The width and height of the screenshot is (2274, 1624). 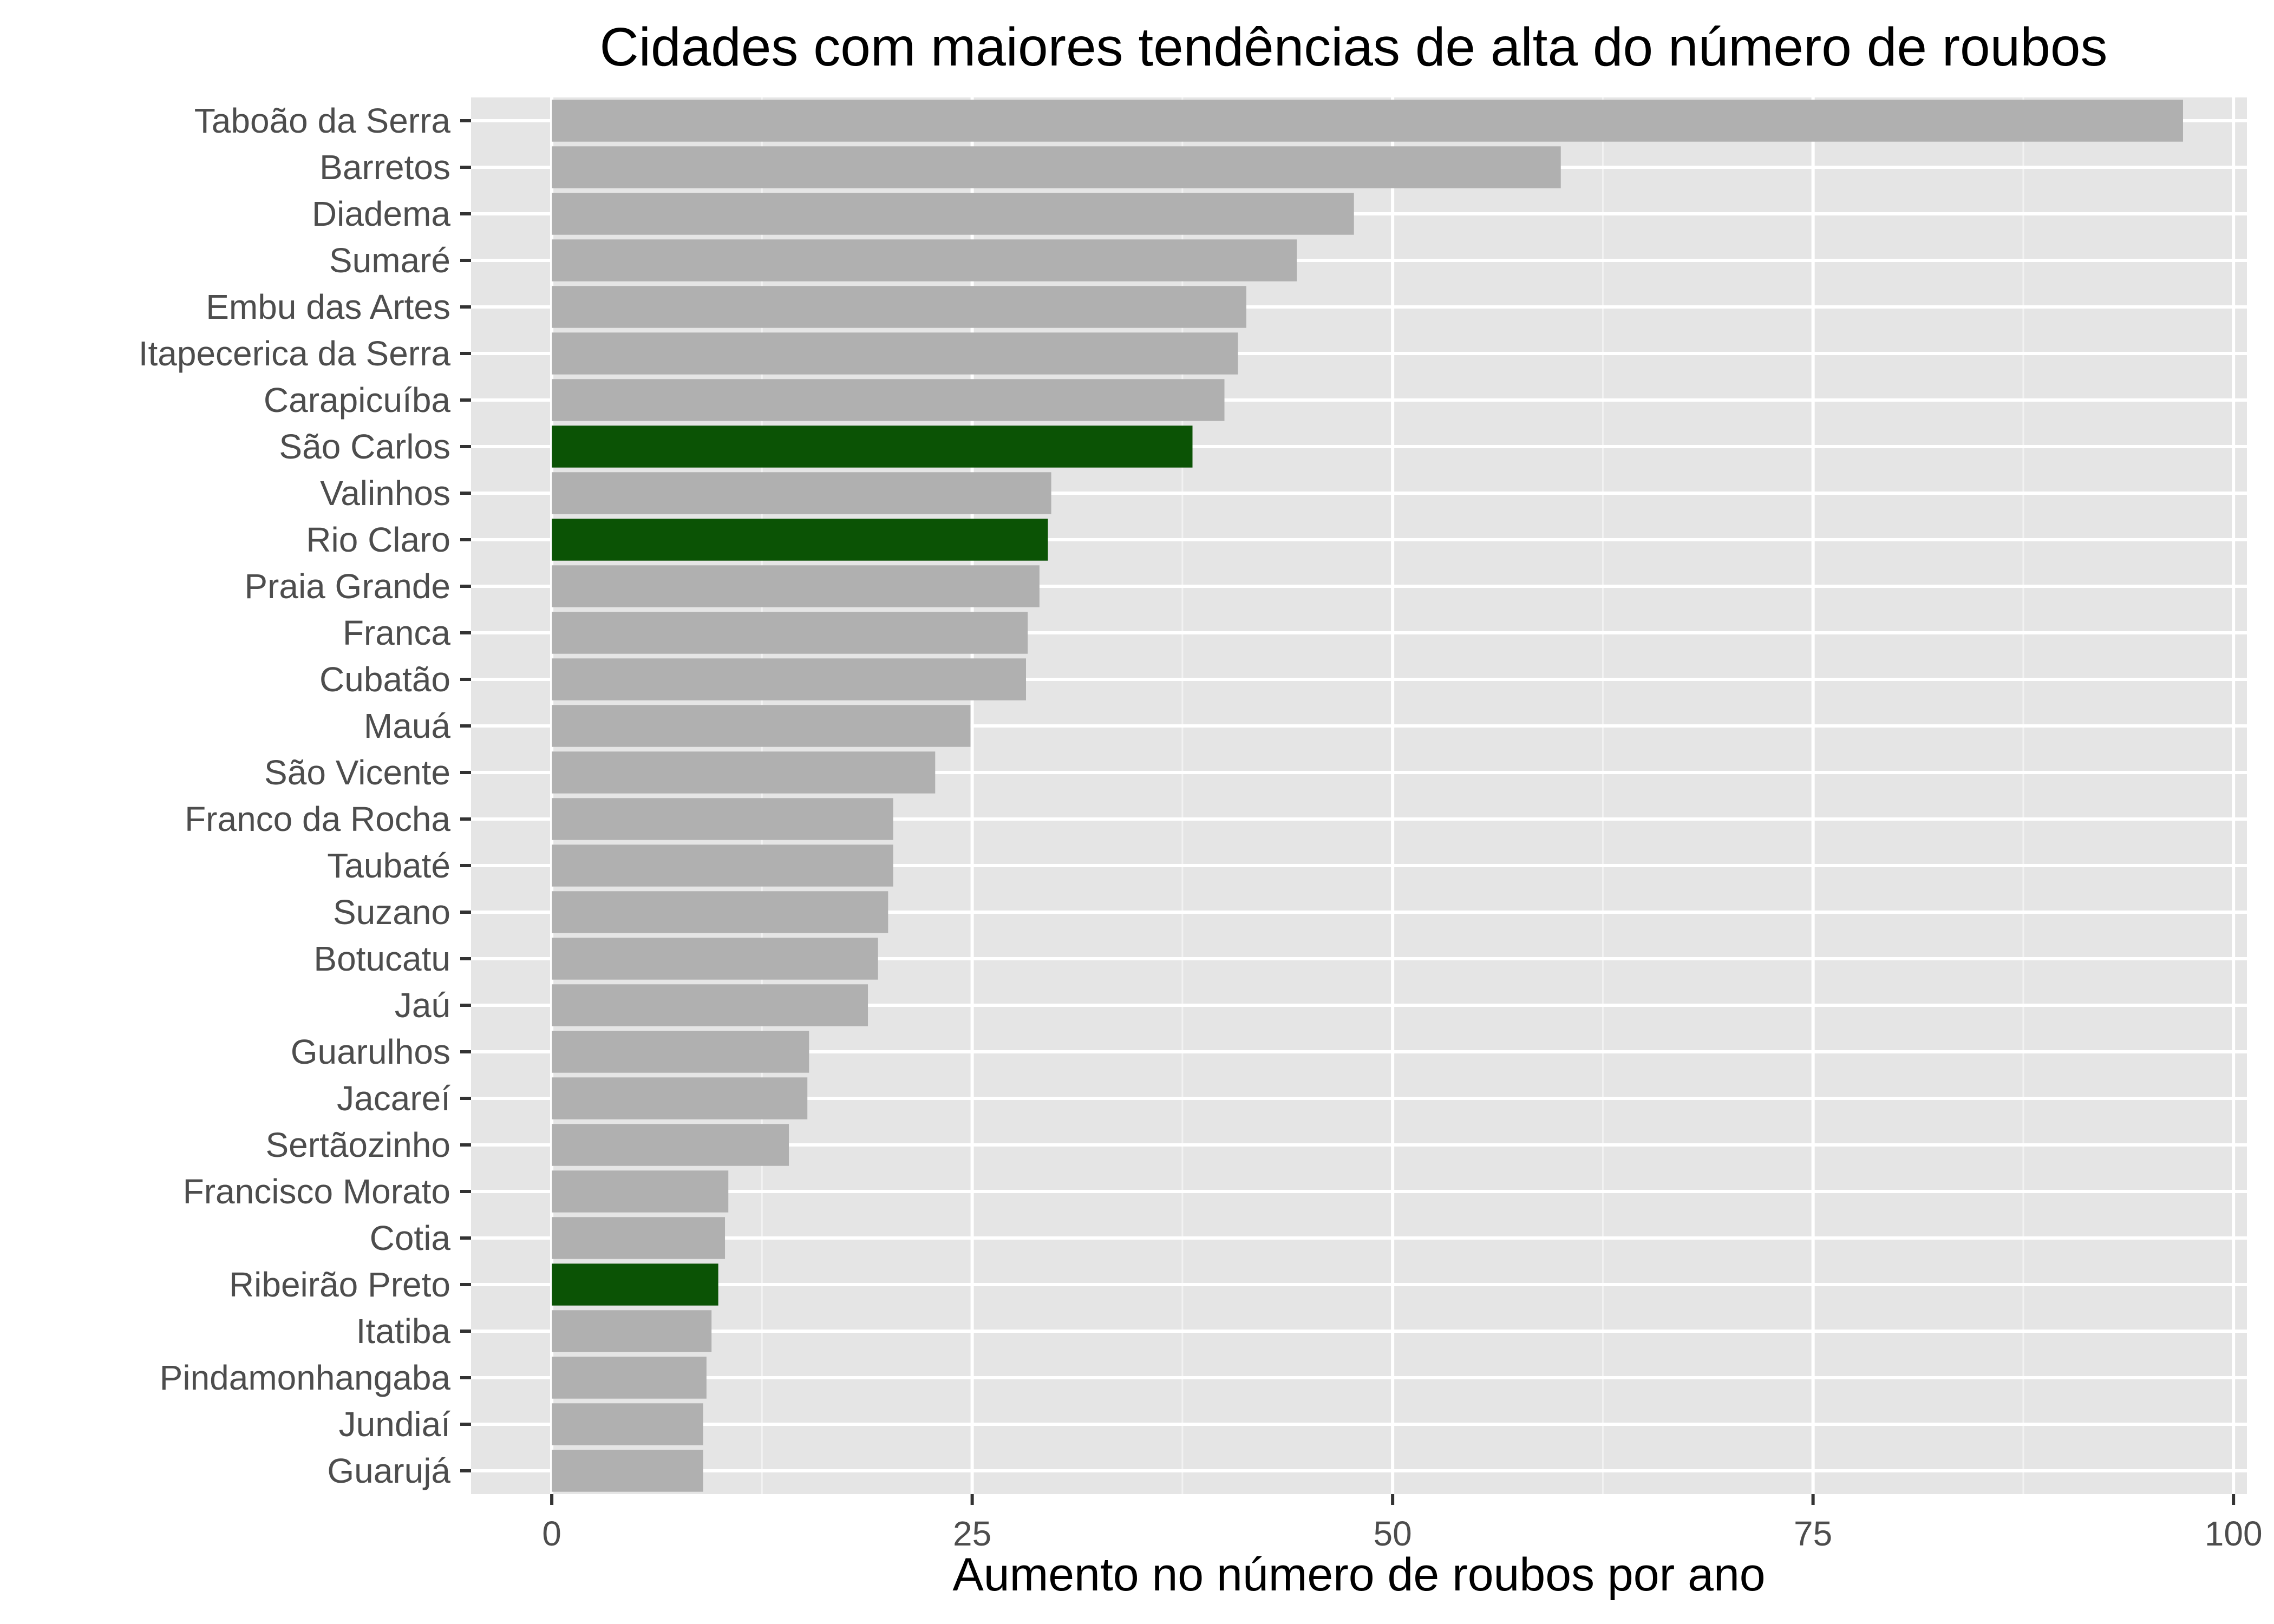 I want to click on bar-guarulhos, so click(x=681, y=1052).